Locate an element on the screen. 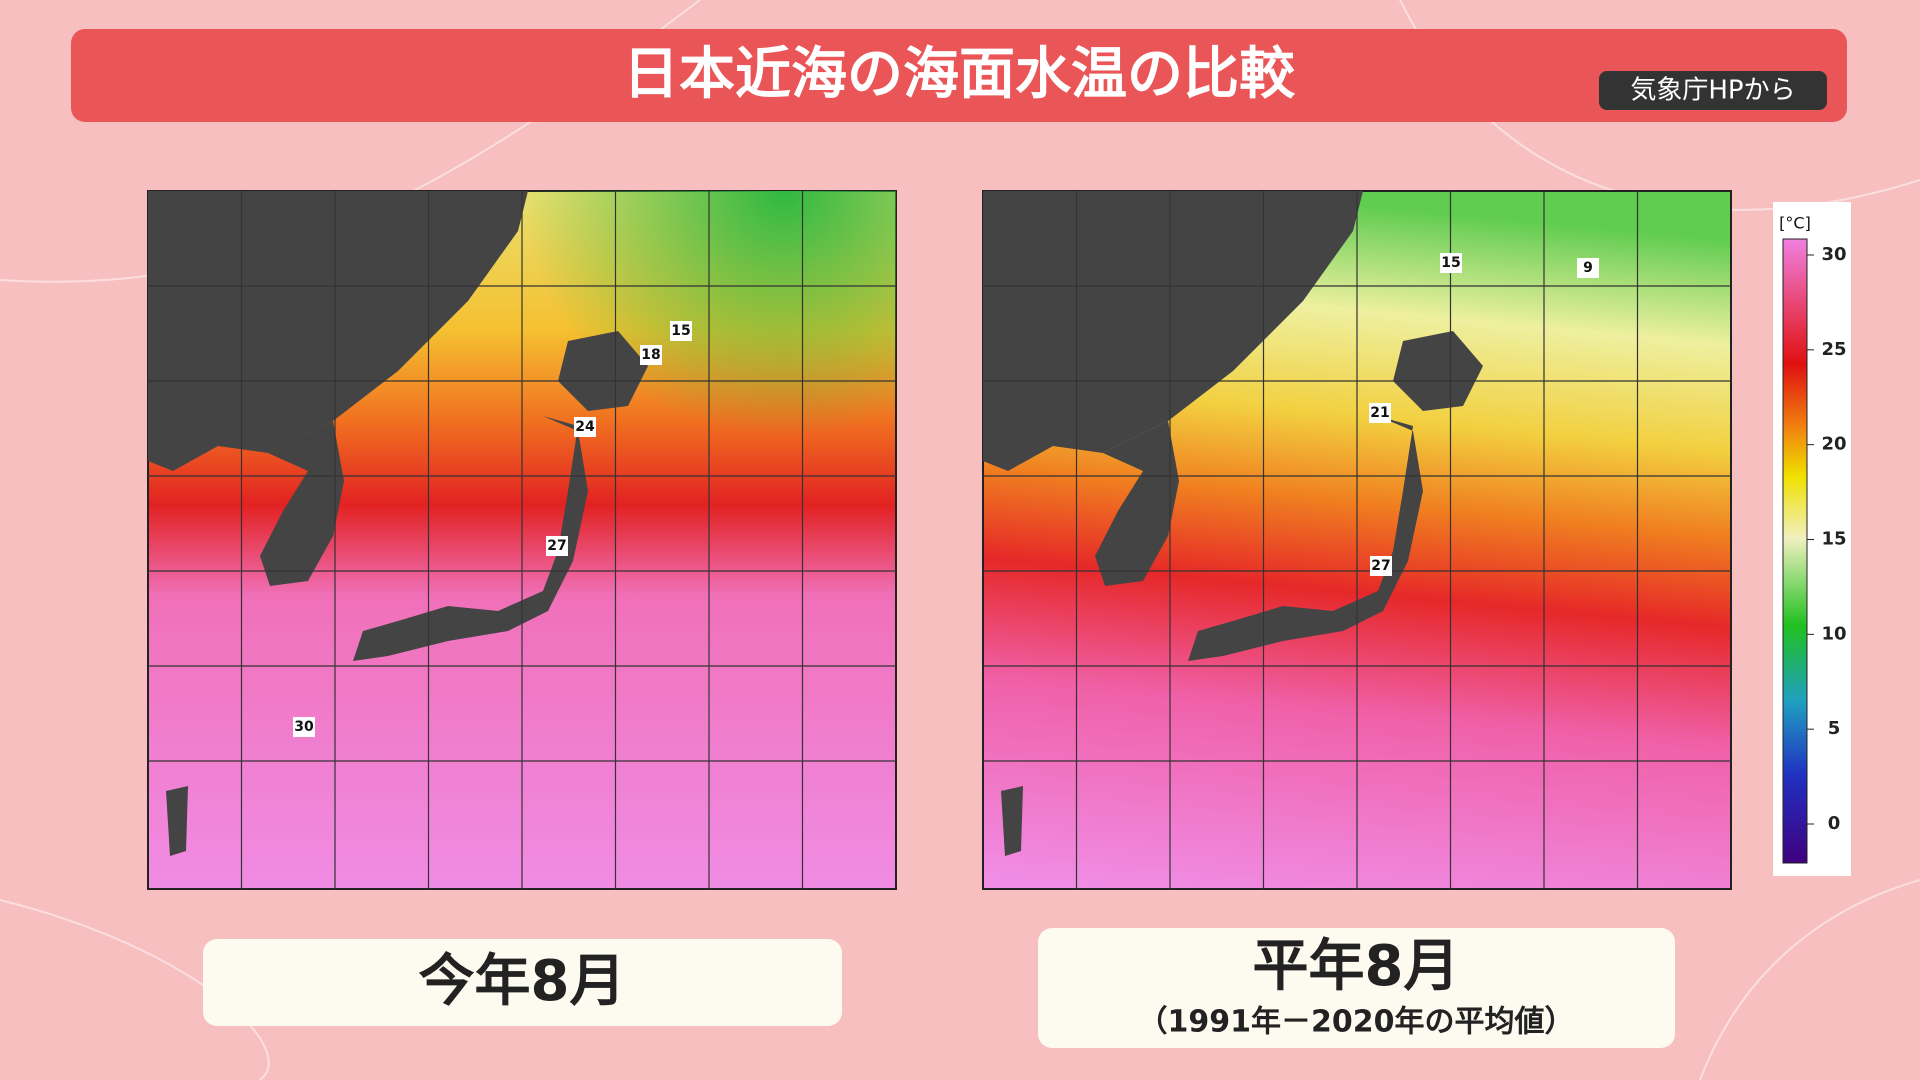  source-badge is located at coordinates (1713, 90).